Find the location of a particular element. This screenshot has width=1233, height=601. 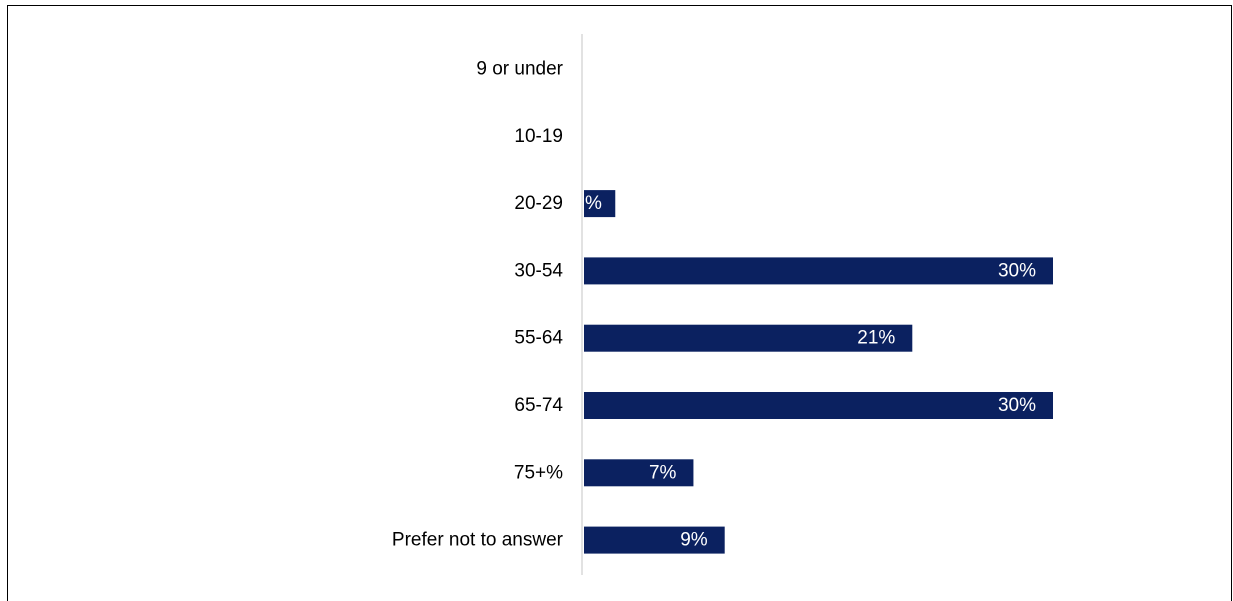

category-label: 10-19 is located at coordinates (538, 136).